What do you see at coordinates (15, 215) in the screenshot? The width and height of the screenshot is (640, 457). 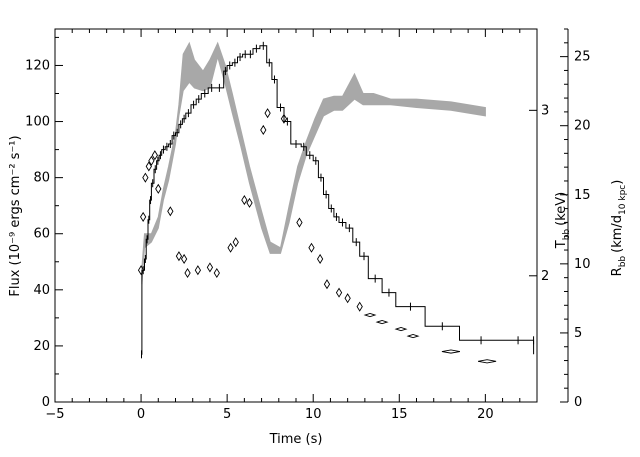 I see `left-axis-label: Flux (10⁻⁹ ergs cm⁻² s⁻¹)` at bounding box center [15, 215].